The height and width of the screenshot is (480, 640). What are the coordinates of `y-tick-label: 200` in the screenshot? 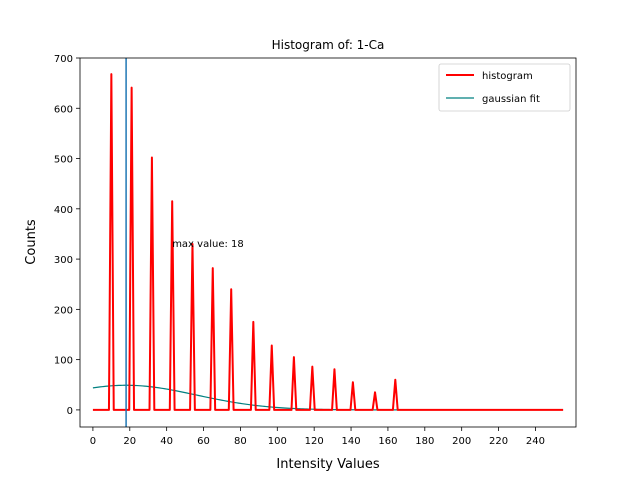 It's located at (63, 310).